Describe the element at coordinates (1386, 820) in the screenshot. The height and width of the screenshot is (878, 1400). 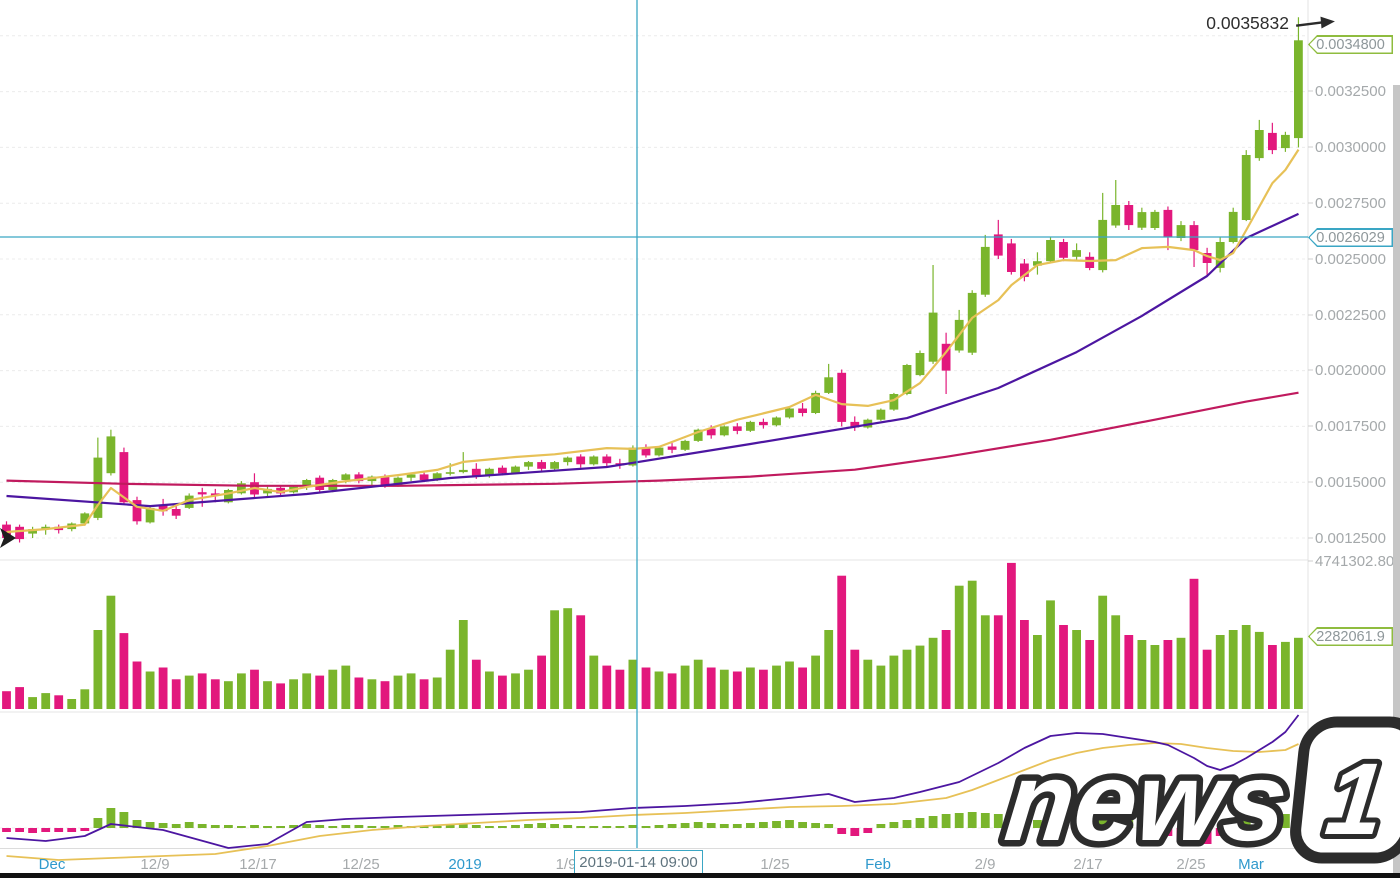
I see `macd-zero-fragment: 00` at that location.